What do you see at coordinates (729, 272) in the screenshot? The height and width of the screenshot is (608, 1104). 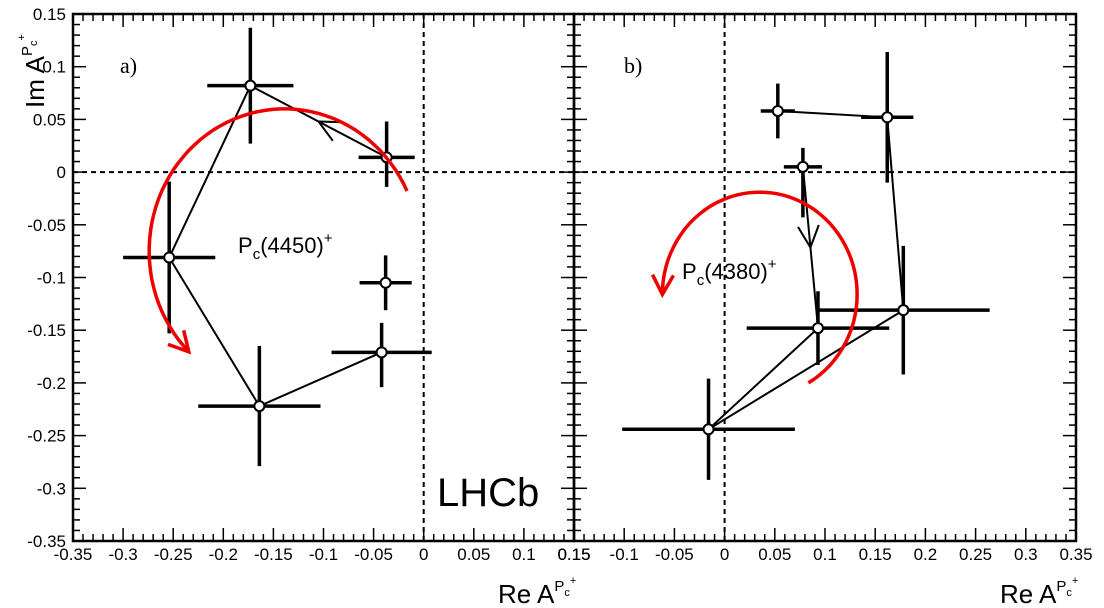 I see `state-label-b: Pc(4380)+` at bounding box center [729, 272].